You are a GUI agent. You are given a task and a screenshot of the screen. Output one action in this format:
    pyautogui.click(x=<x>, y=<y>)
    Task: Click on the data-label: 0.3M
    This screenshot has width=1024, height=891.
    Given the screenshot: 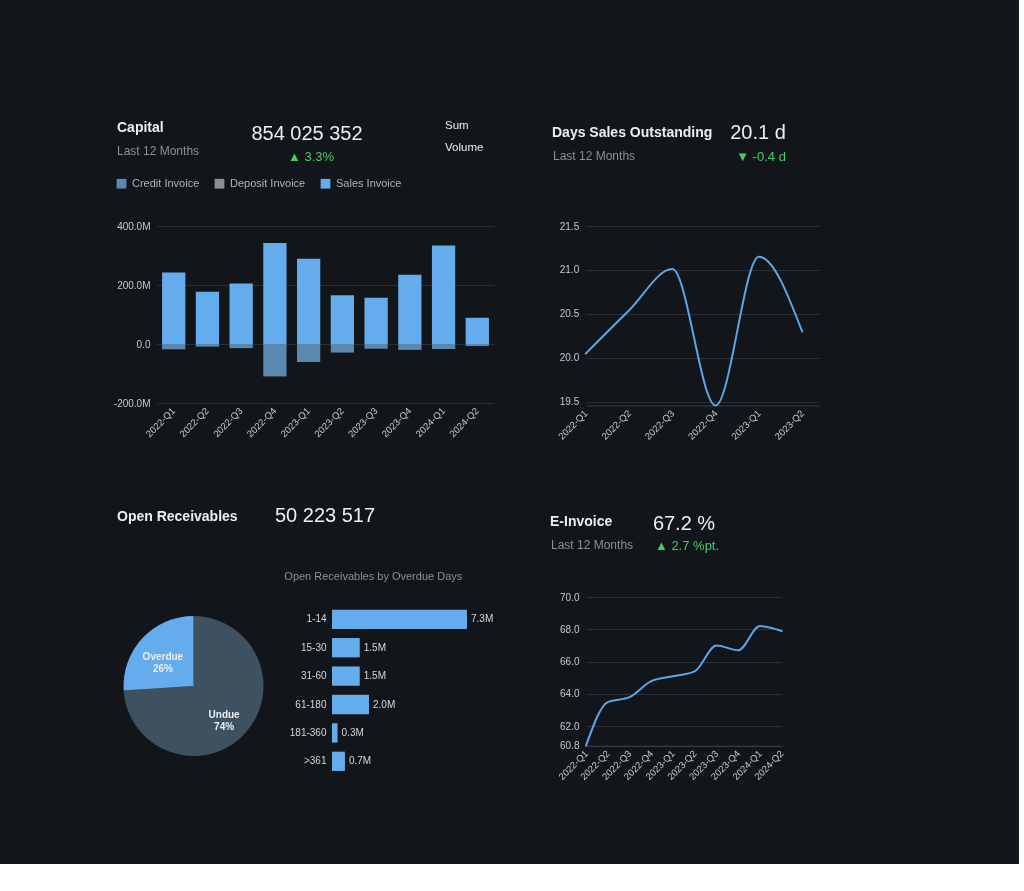 What is the action you would take?
    pyautogui.click(x=352, y=732)
    